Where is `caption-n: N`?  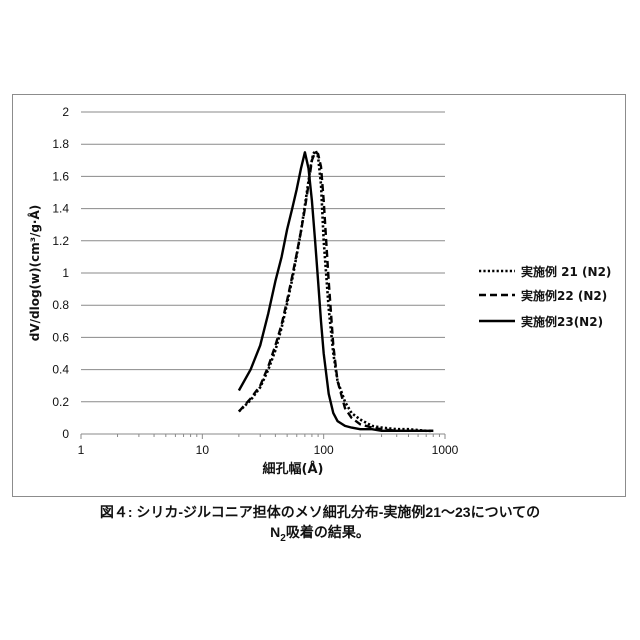 caption-n: N is located at coordinates (275, 532).